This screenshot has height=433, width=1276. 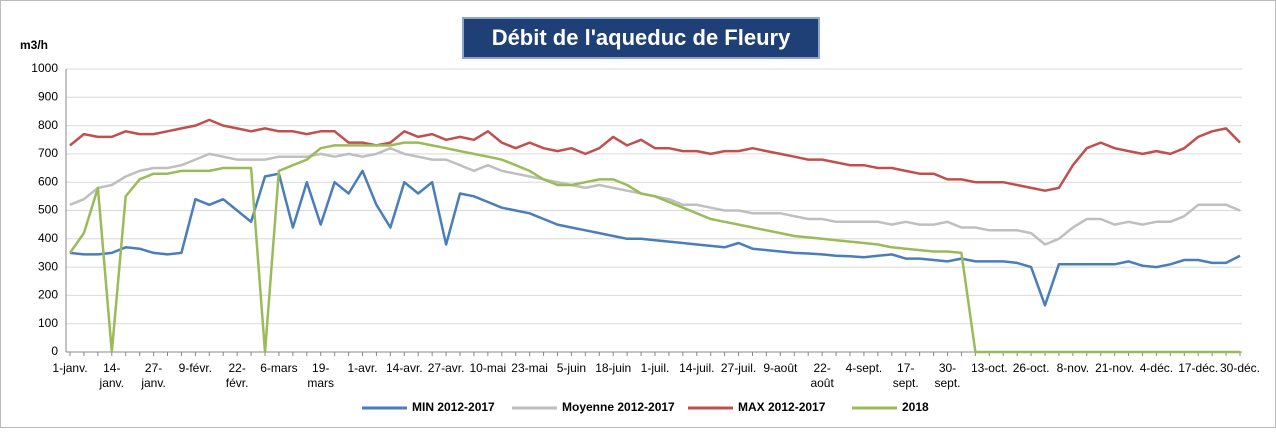 What do you see at coordinates (780, 368) in the screenshot?
I see `x-tick-label: 9-août` at bounding box center [780, 368].